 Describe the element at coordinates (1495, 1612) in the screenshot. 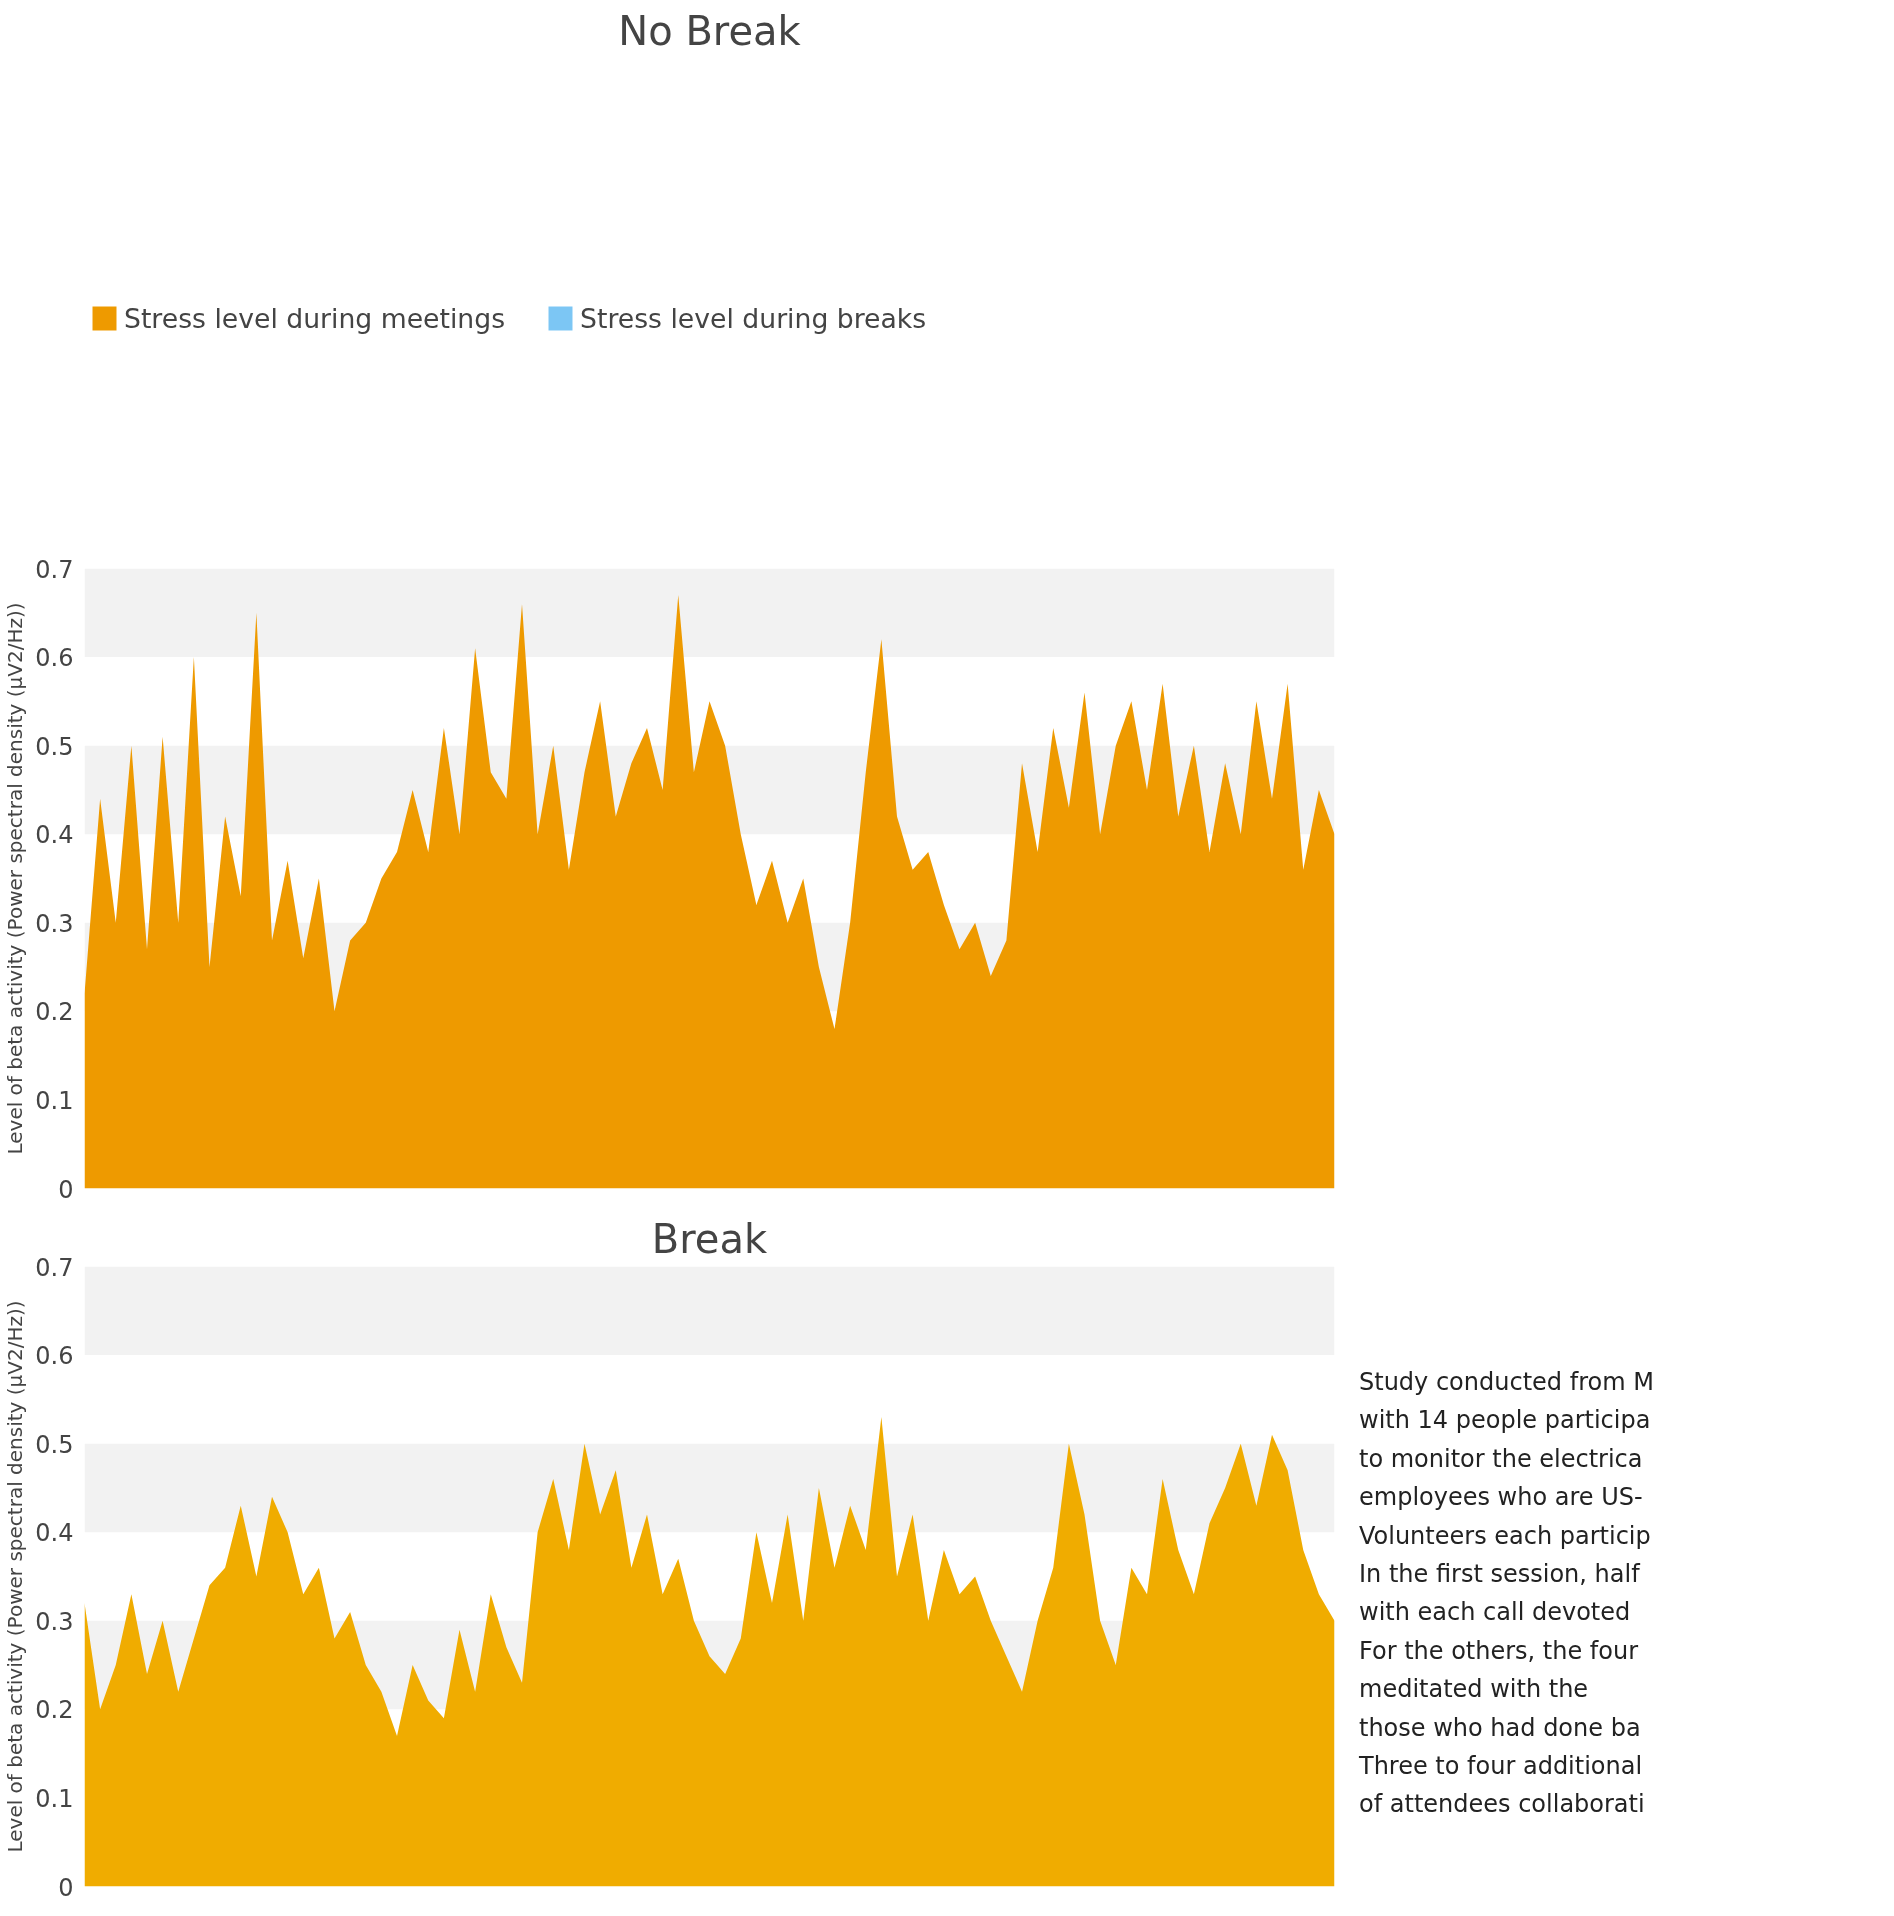

I see `text: with each call devoted` at that location.